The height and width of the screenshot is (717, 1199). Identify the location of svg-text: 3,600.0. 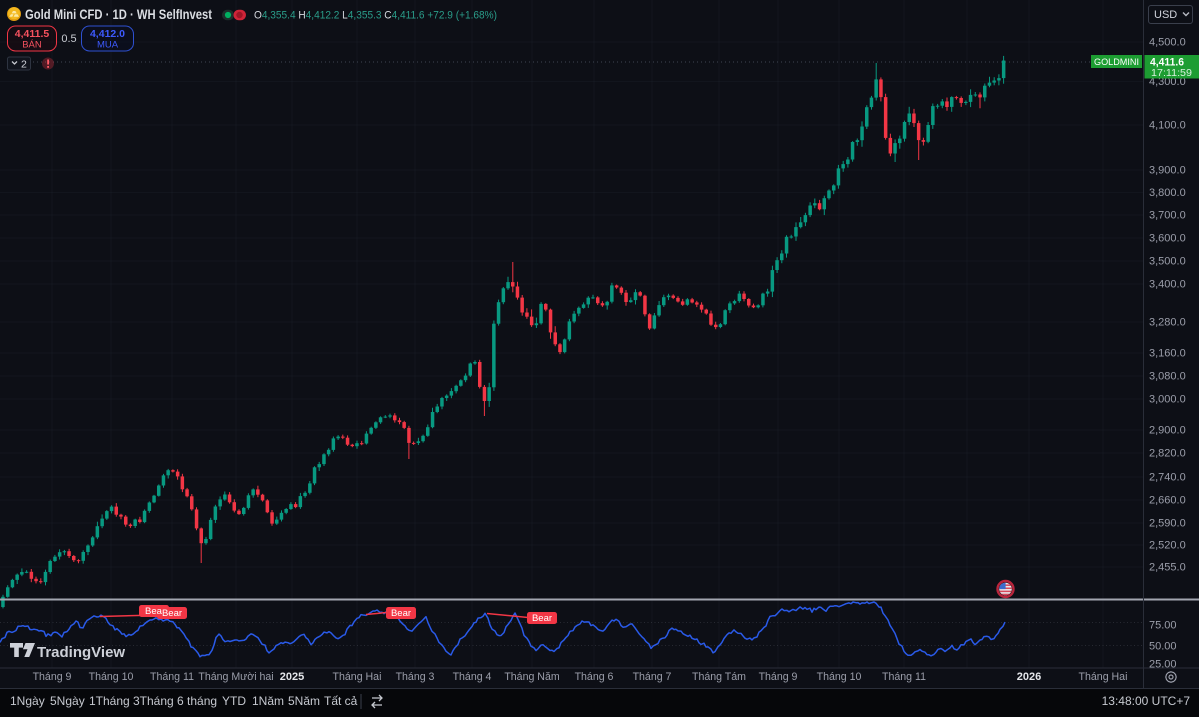
(1167, 239).